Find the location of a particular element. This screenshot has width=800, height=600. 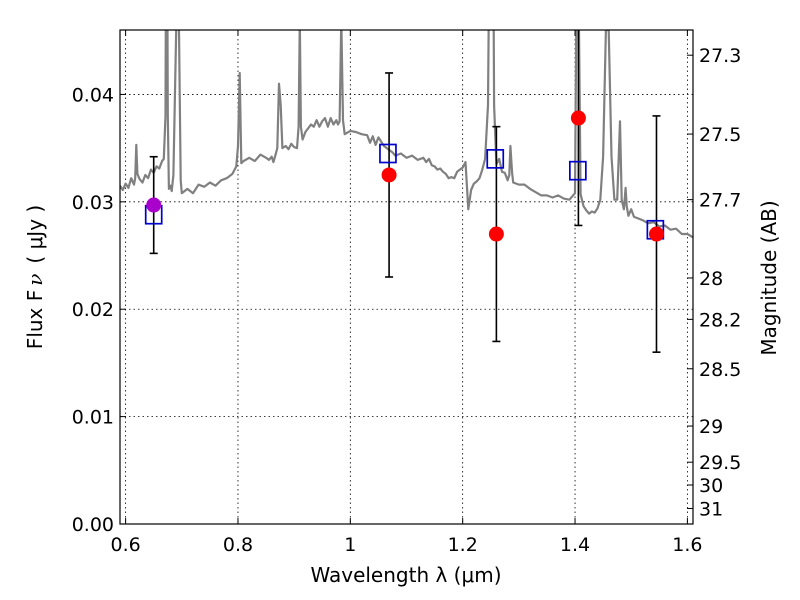

y2-tick-label: 27.7 is located at coordinates (720, 201).